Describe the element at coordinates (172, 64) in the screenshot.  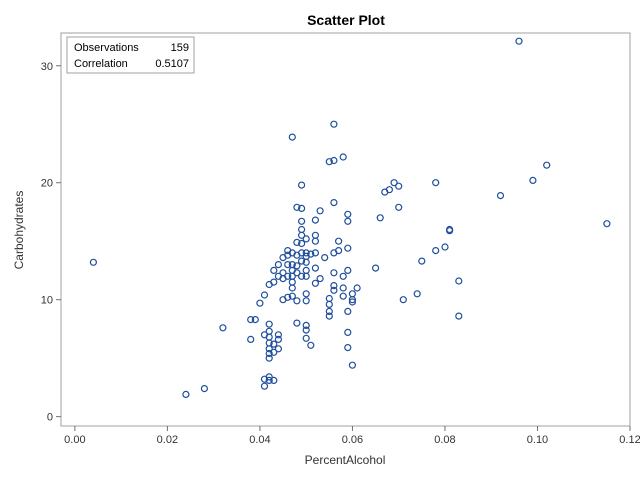
I see `stats-correlation-value: 0.5107` at that location.